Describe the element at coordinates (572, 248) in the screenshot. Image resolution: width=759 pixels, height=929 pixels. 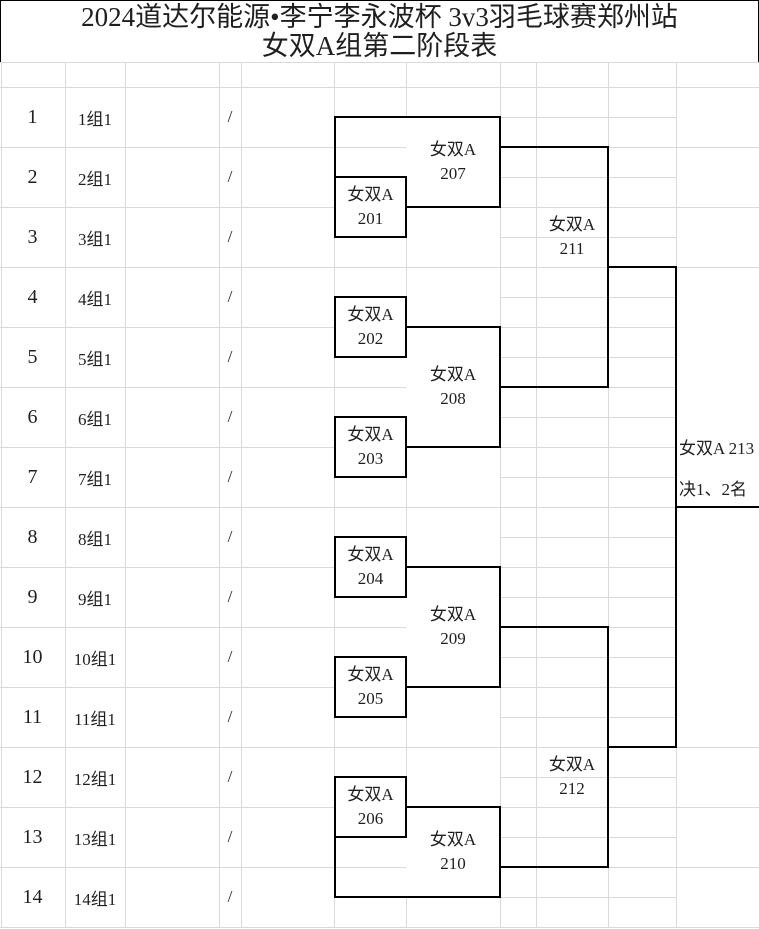
I see `match-code: 211` at that location.